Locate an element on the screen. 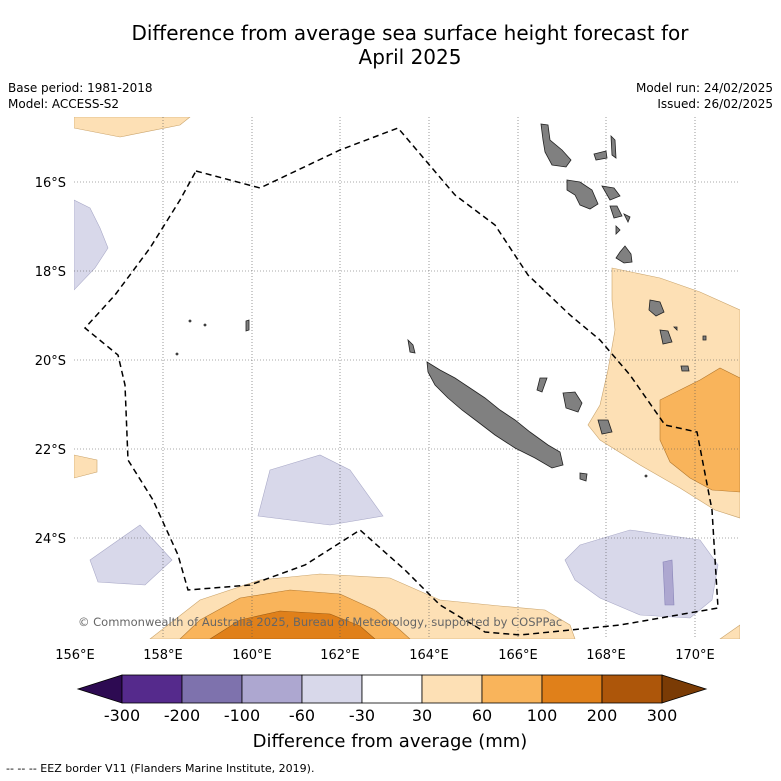 This screenshot has width=781, height=781. colorbar-tick-label: -30 is located at coordinates (362, 715).